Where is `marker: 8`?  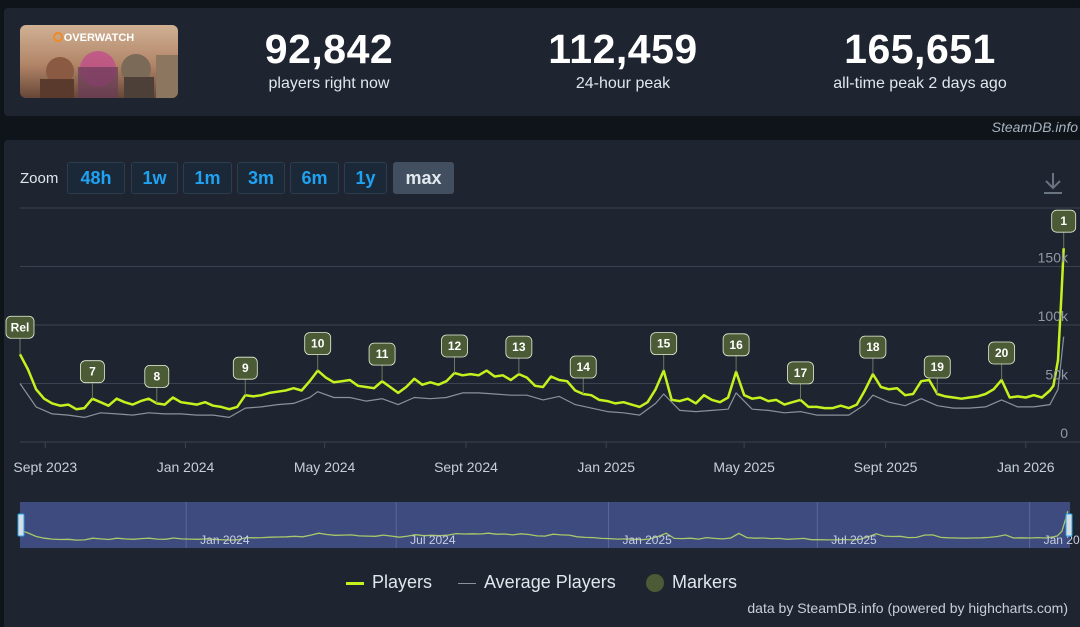
marker: 8 is located at coordinates (157, 384).